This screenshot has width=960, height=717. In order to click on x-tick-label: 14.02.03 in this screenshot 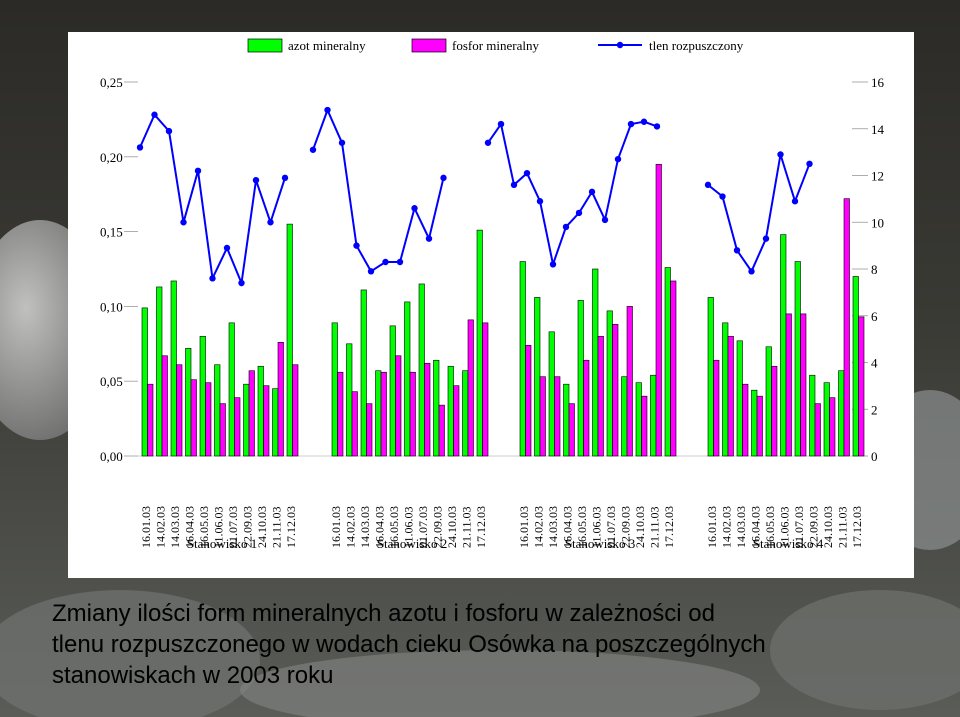, I will do `click(727, 527)`.